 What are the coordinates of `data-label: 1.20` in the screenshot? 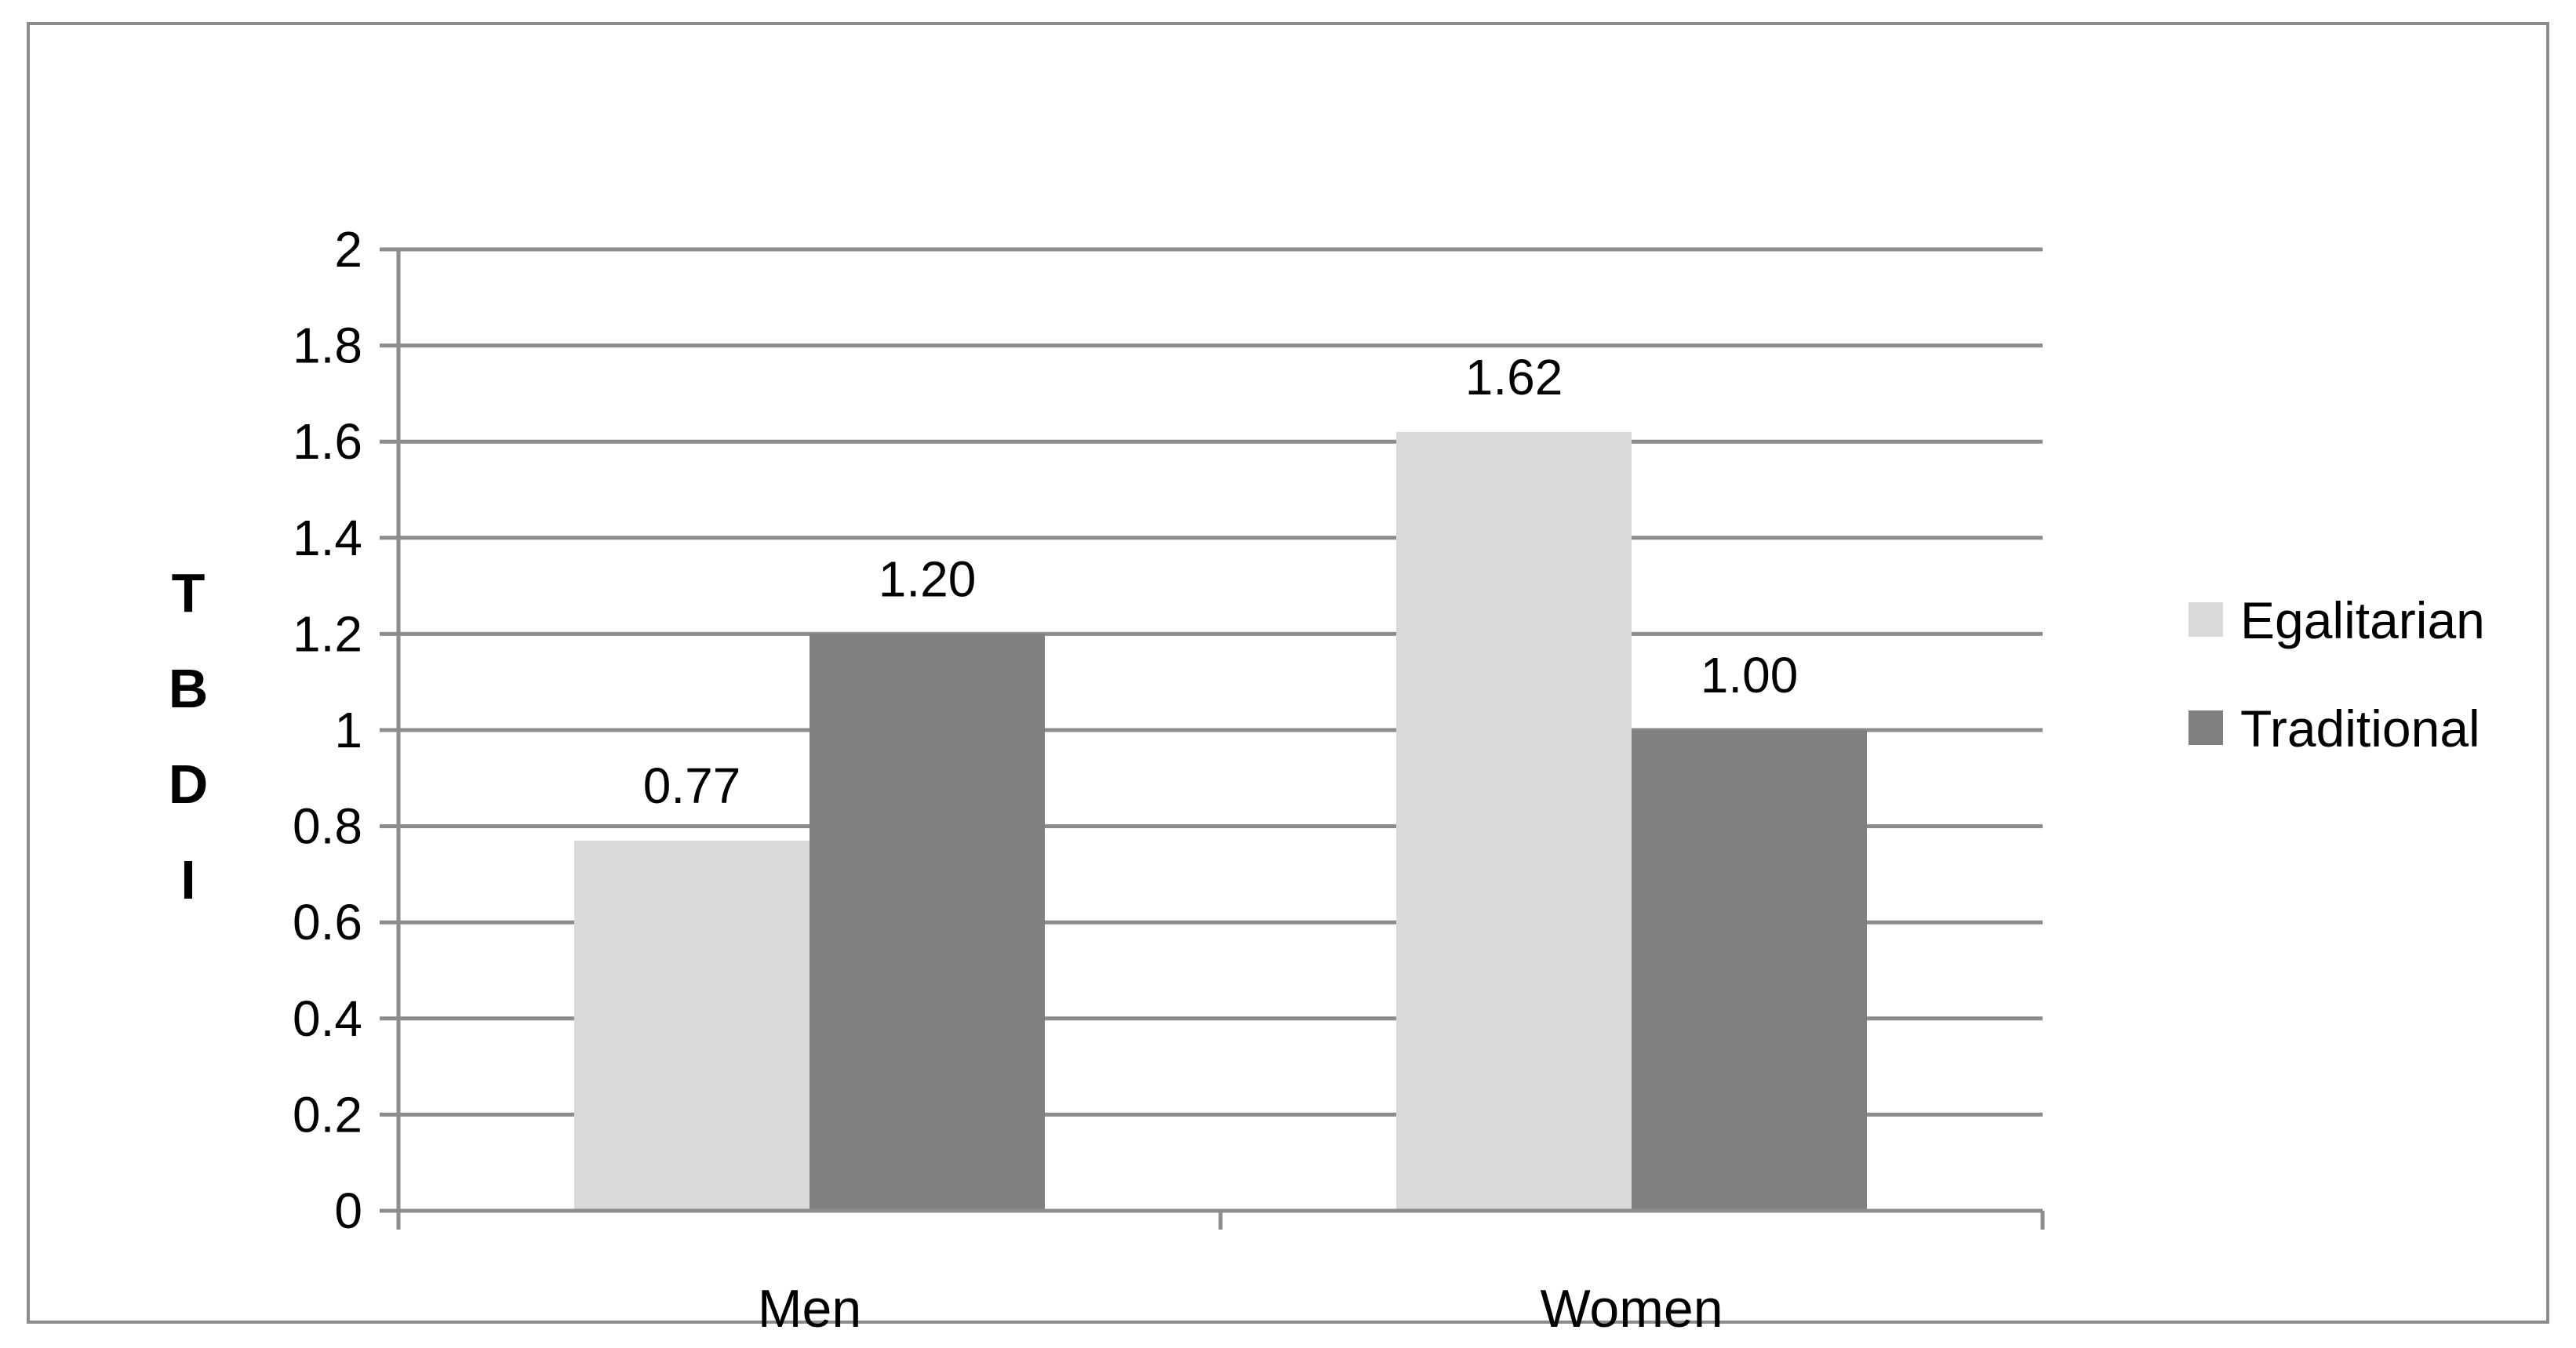 It's located at (928, 578).